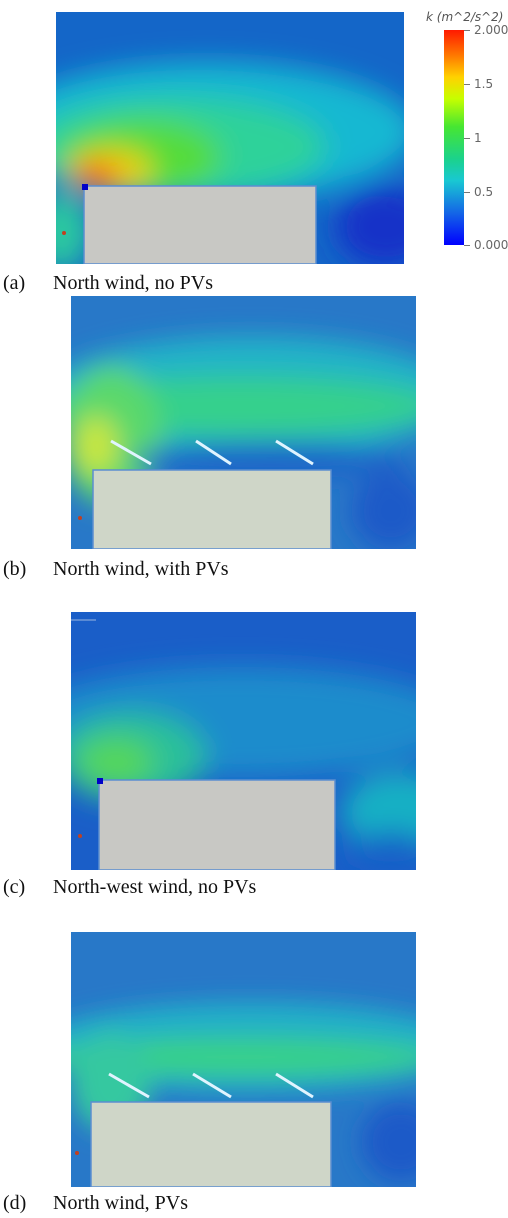 The height and width of the screenshot is (1218, 508). What do you see at coordinates (14, 887) in the screenshot?
I see `panel-label: (c)` at bounding box center [14, 887].